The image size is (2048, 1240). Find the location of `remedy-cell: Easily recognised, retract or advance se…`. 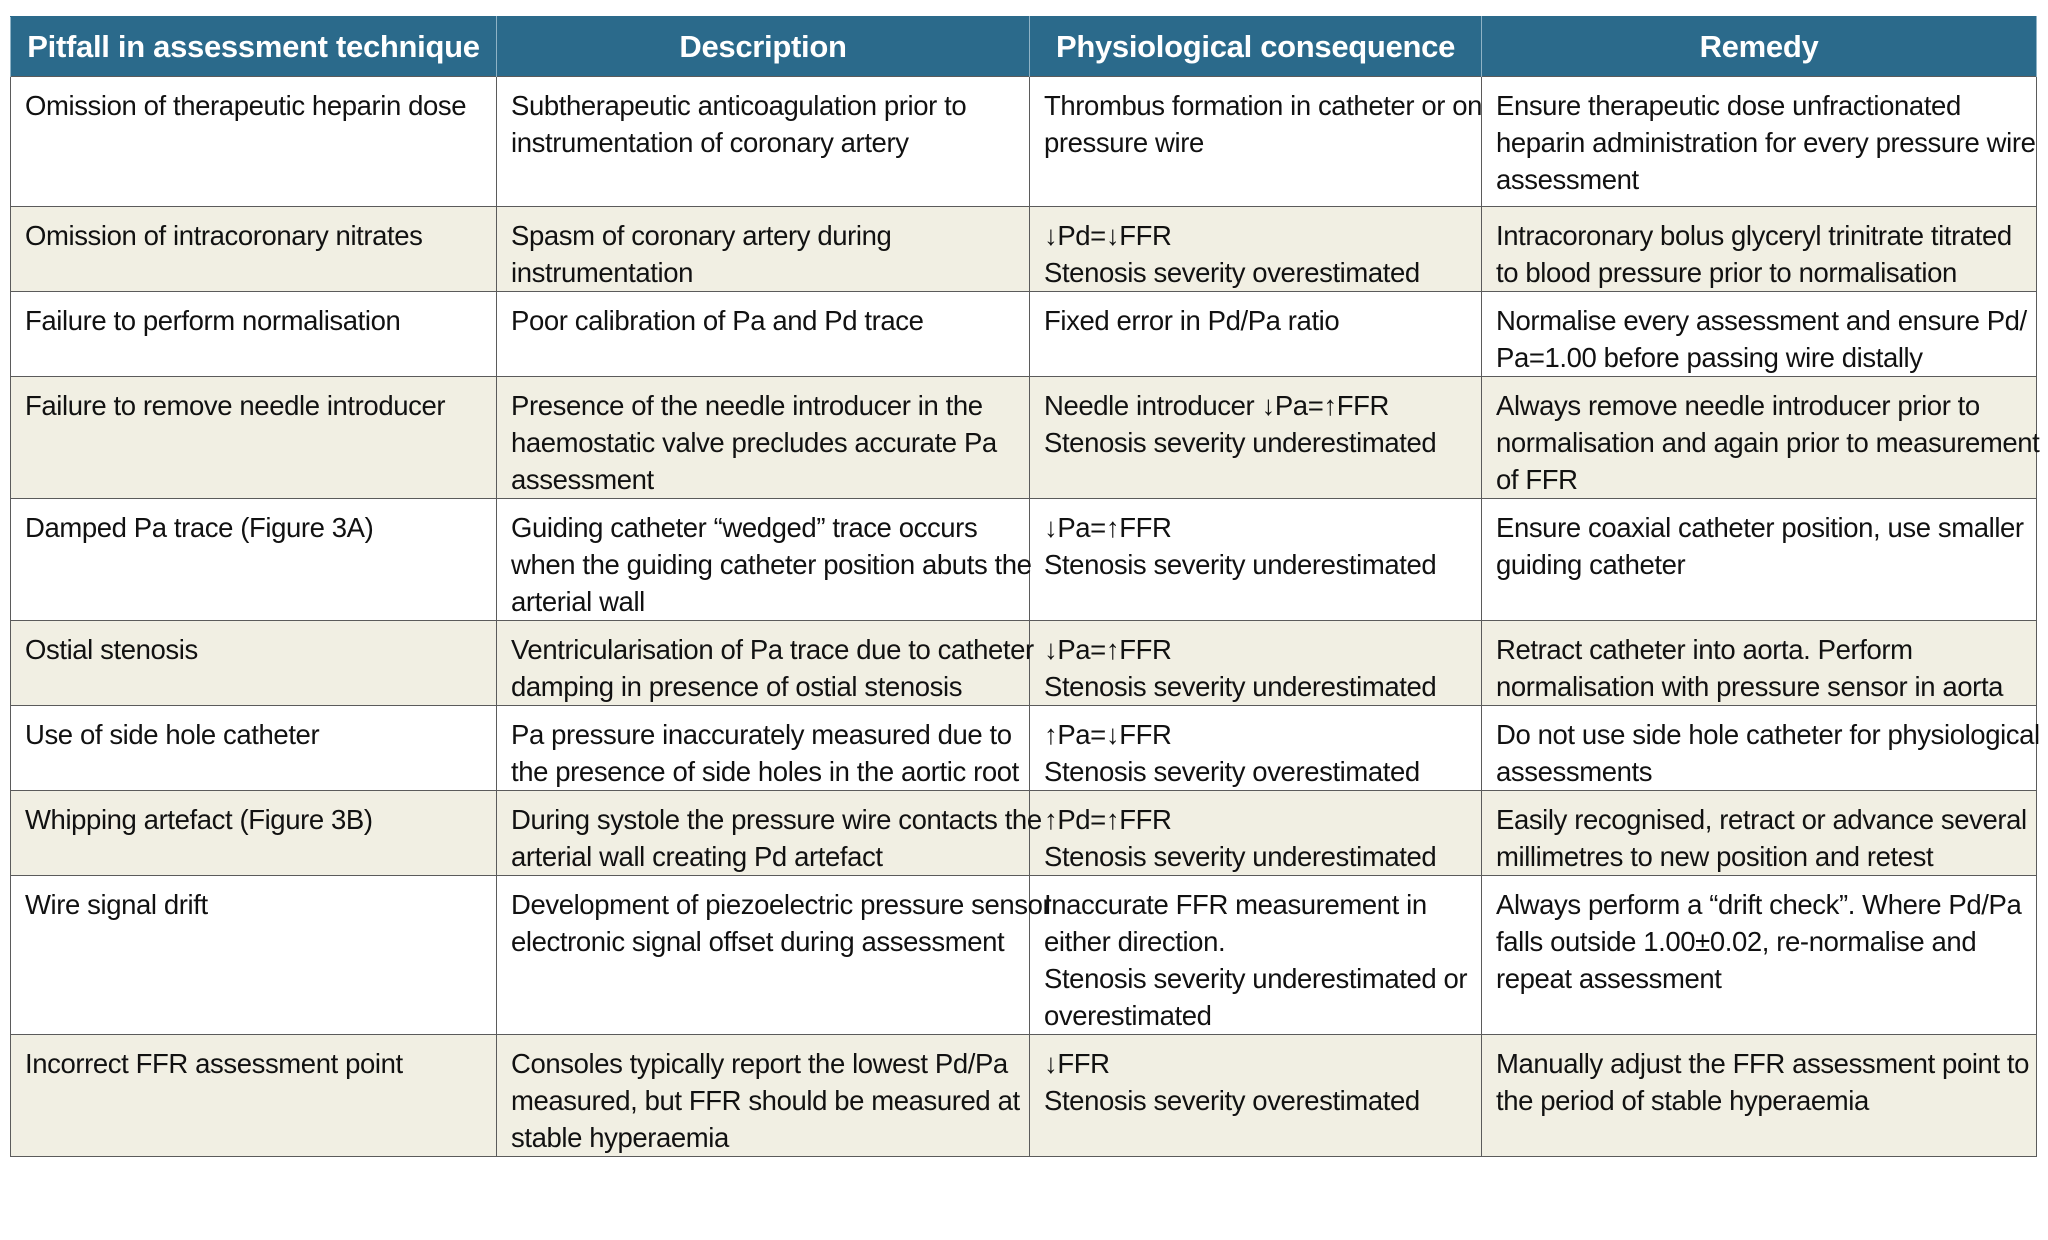

remedy-cell: Easily recognised, retract or advance se… is located at coordinates (1759, 833).